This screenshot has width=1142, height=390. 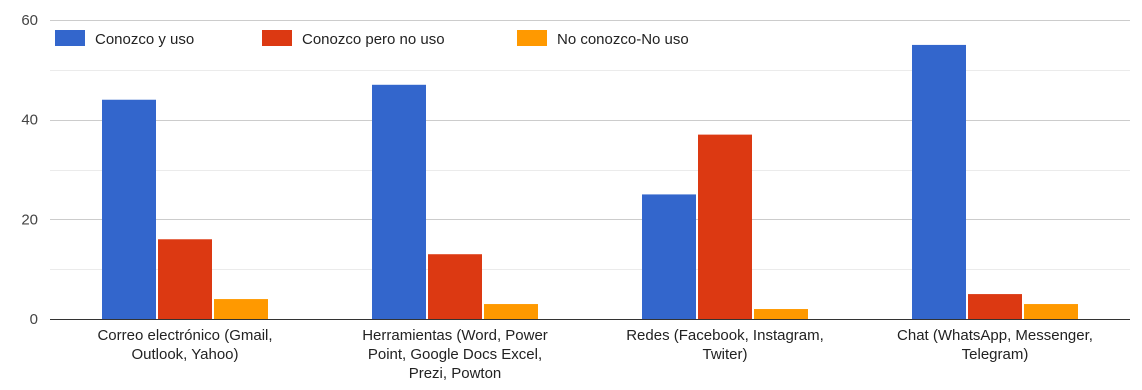 I want to click on y-tick-label: 20, so click(x=29, y=219).